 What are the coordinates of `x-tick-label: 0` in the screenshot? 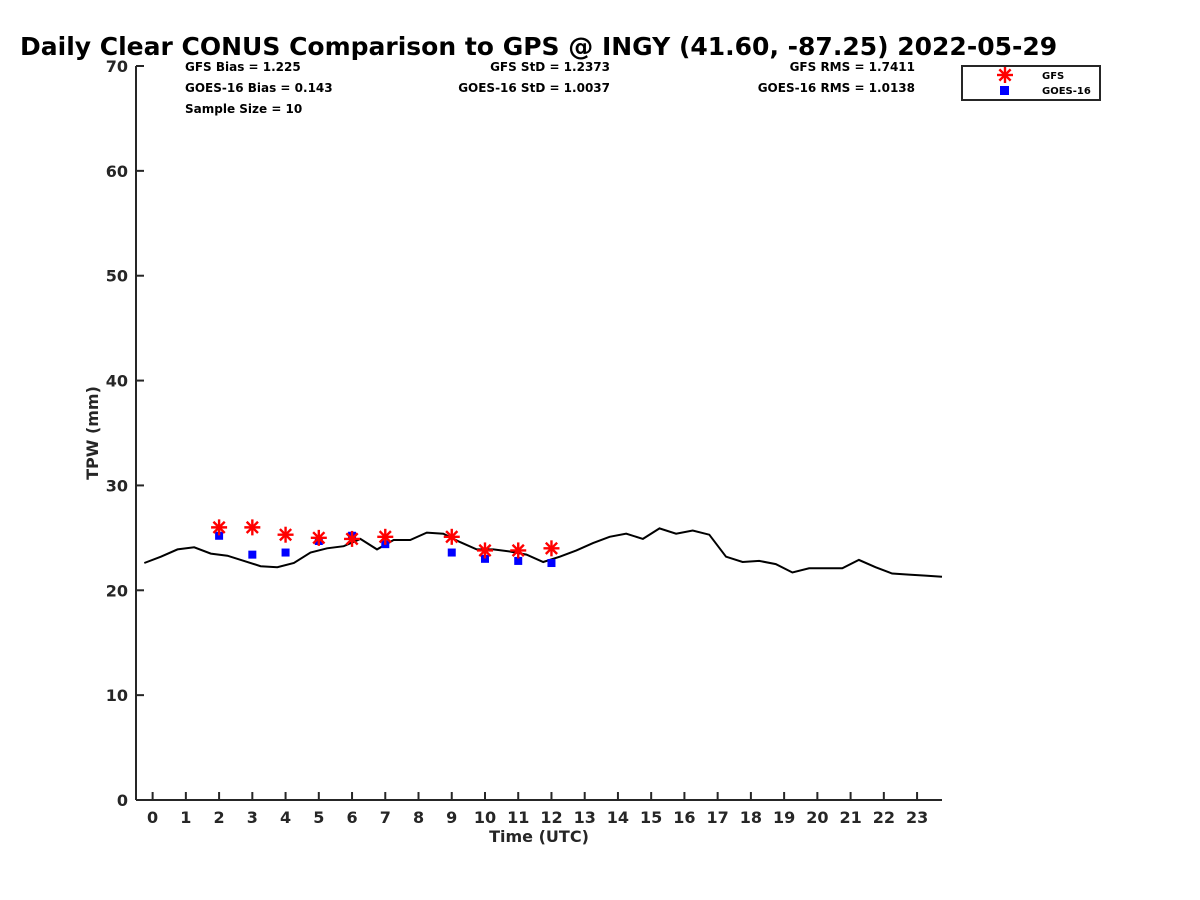 It's located at (152, 817).